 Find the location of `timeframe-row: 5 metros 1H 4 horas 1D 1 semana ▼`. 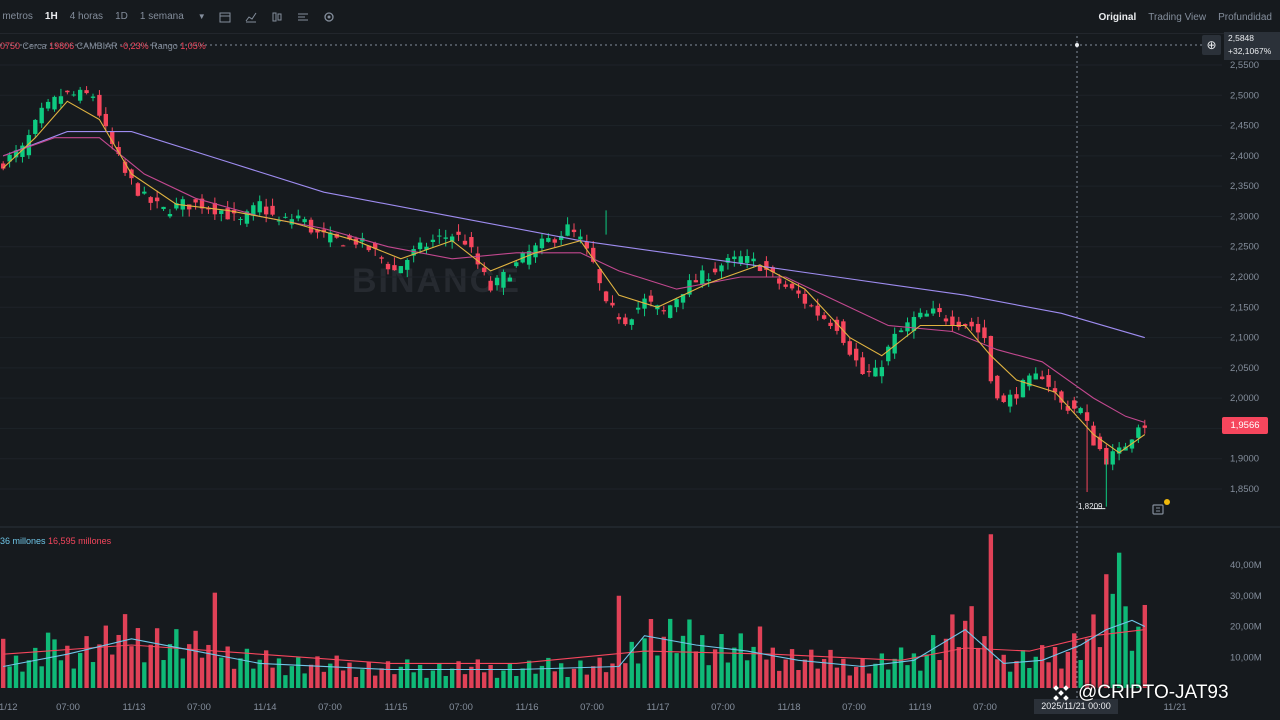

timeframe-row: 5 metros 1H 4 horas 1D 1 semana ▼ is located at coordinates (174, 17).